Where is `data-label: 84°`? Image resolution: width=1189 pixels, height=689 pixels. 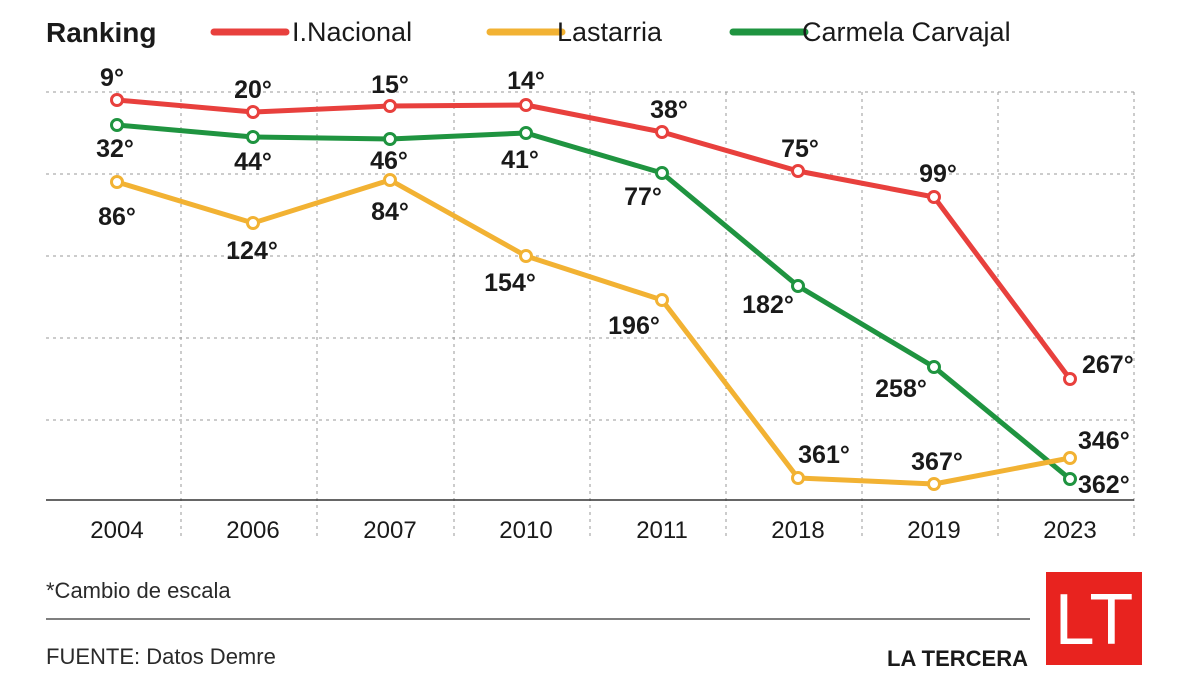 data-label: 84° is located at coordinates (390, 212).